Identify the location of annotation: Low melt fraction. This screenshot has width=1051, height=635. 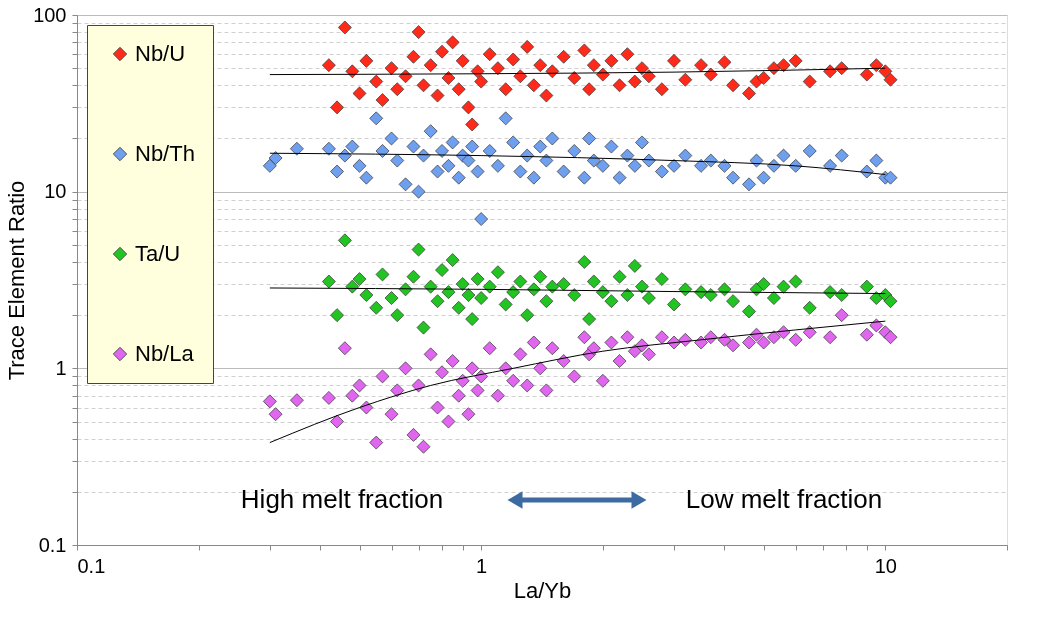
(784, 499).